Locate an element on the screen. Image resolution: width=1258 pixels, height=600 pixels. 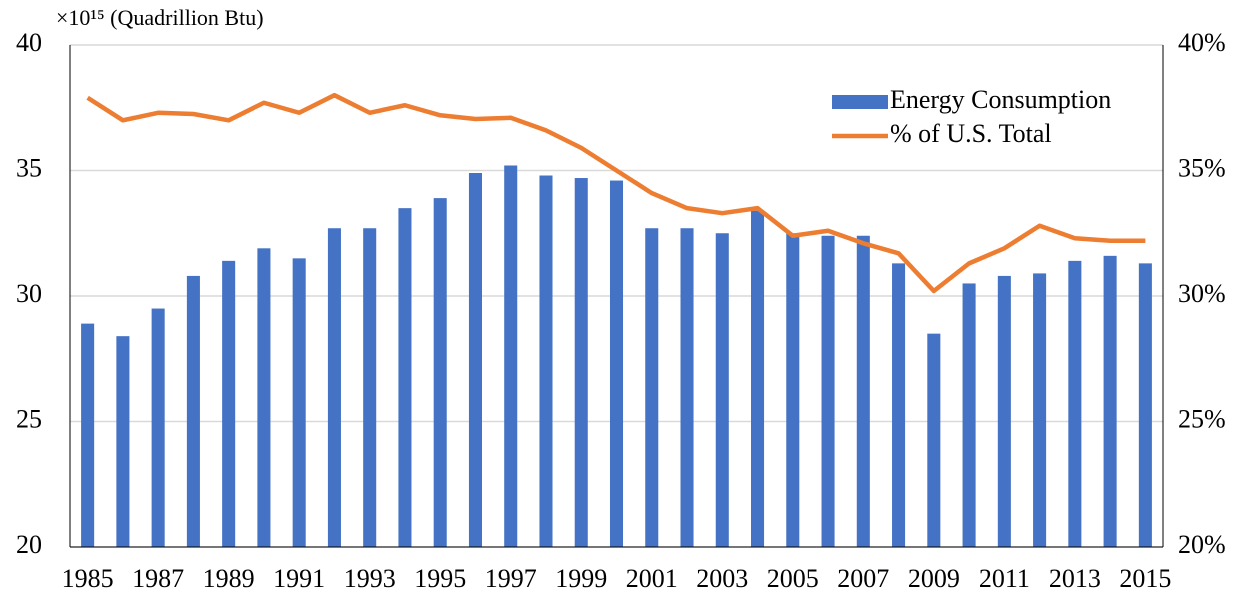
x-tick-label: 2011 is located at coordinates (1004, 578).